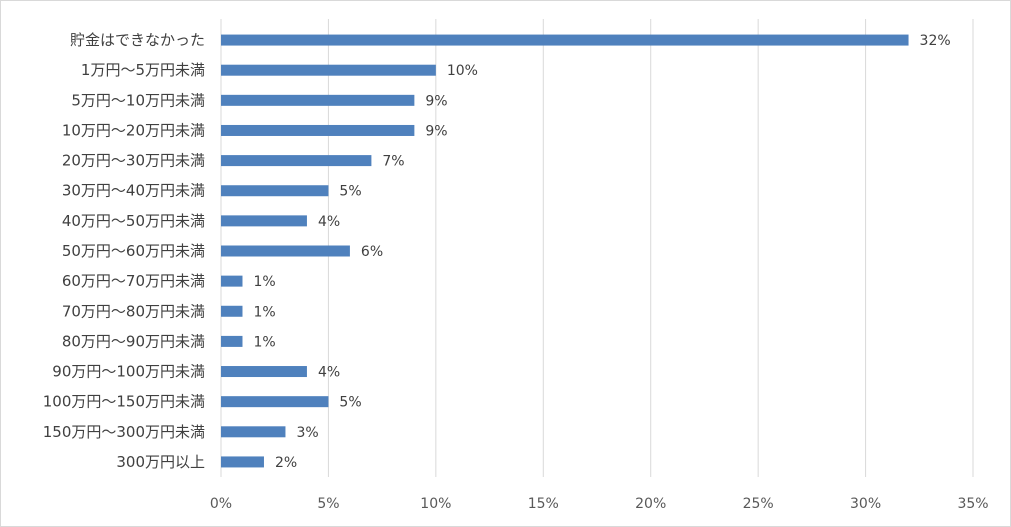 This screenshot has width=1011, height=527. What do you see at coordinates (128, 372) in the screenshot?
I see `category-label: 90万円〜100万円未満` at bounding box center [128, 372].